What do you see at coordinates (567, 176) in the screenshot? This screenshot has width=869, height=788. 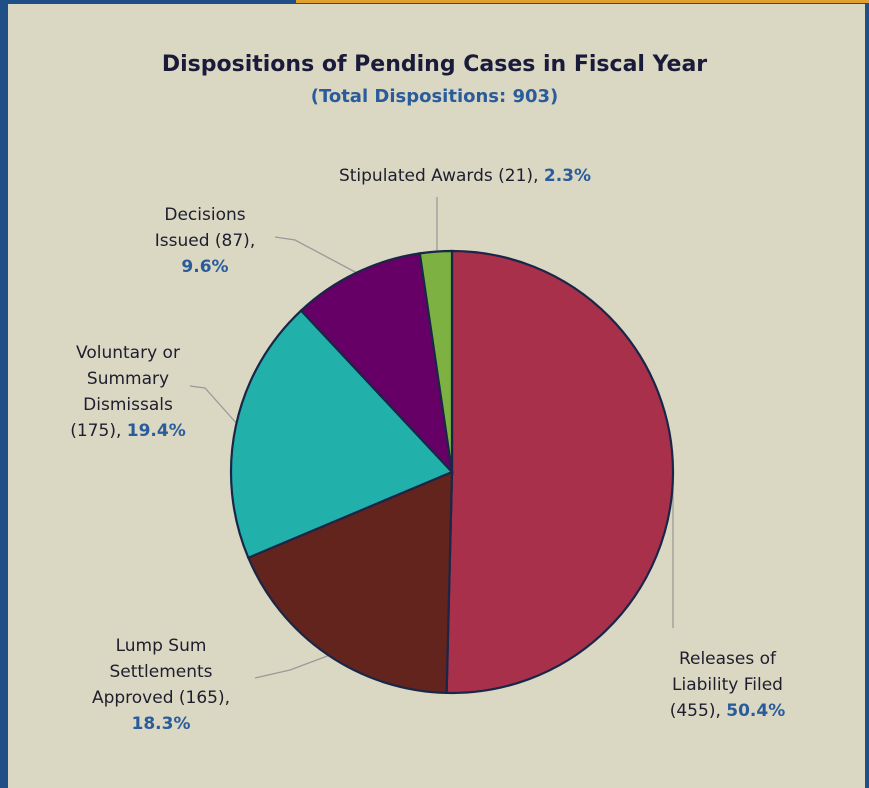 I see `percent-label: 2.3%` at bounding box center [567, 176].